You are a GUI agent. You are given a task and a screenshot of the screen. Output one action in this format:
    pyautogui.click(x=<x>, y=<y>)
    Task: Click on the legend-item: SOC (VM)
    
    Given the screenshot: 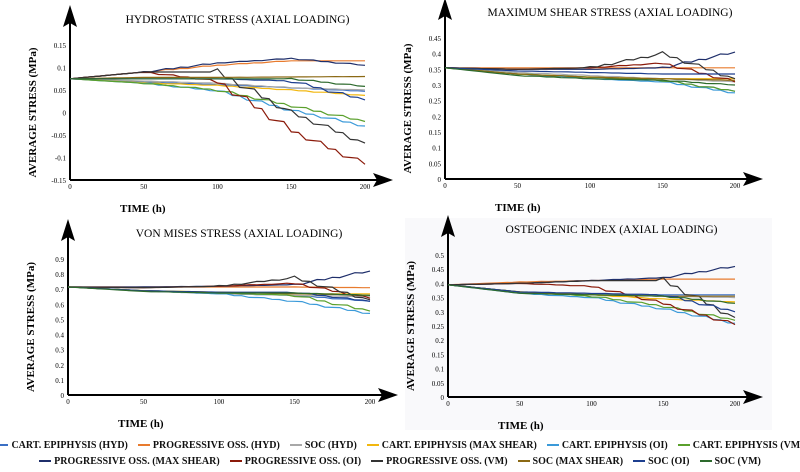 What is the action you would take?
    pyautogui.click(x=730, y=461)
    